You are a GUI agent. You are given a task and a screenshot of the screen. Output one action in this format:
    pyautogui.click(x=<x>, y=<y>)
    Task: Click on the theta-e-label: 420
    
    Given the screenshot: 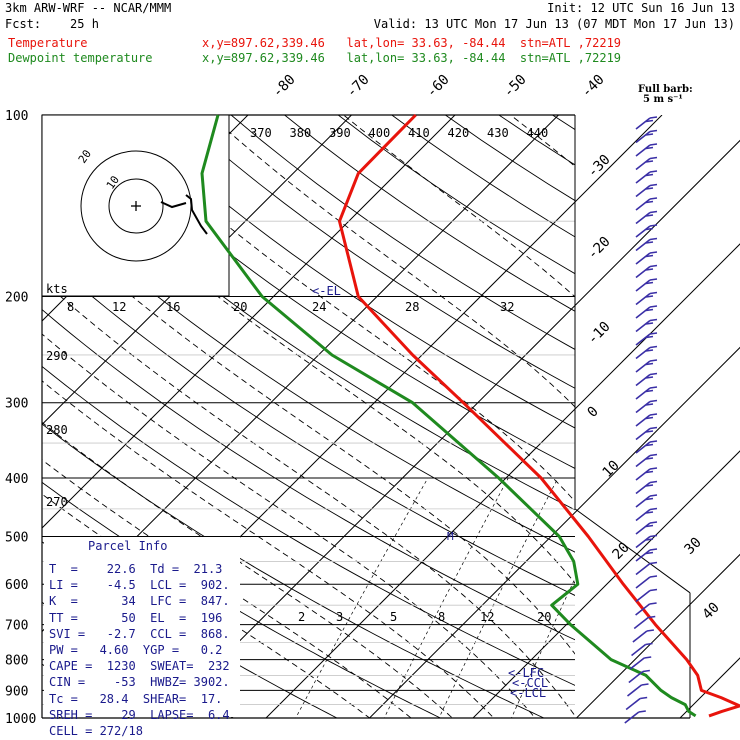 What is the action you would take?
    pyautogui.click(x=459, y=133)
    